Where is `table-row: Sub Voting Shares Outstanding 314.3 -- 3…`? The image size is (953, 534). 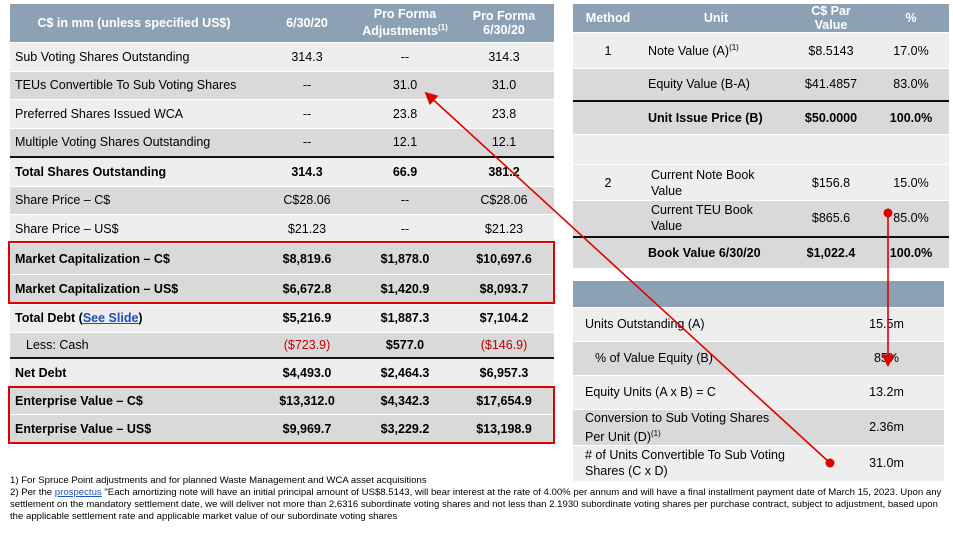 table-row: Sub Voting Shares Outstanding 314.3 -- 3… is located at coordinates (282, 57).